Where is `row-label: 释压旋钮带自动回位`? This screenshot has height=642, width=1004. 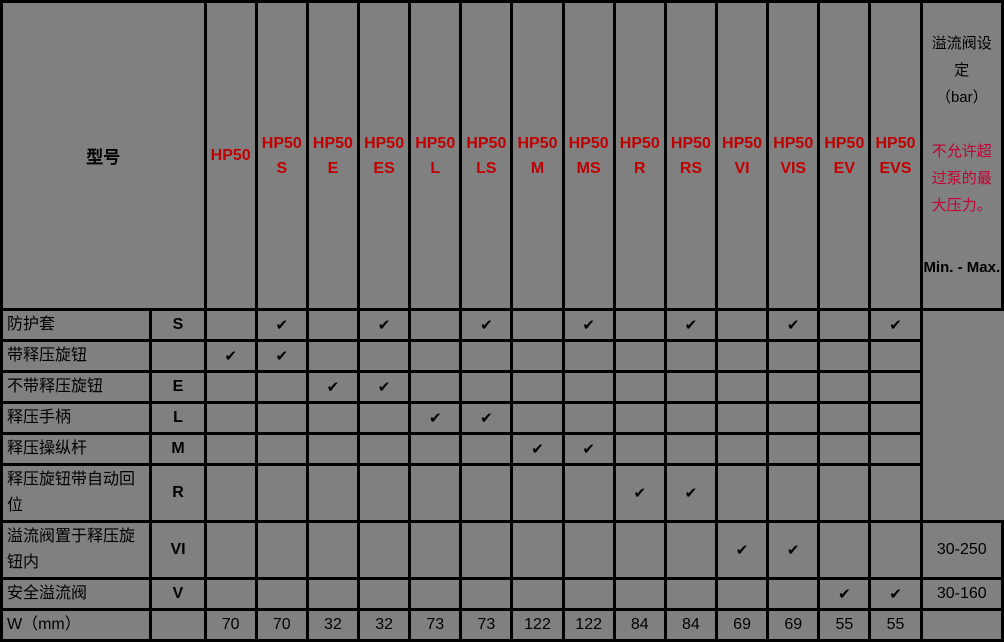
row-label: 释压旋钮带自动回位 is located at coordinates (76, 493).